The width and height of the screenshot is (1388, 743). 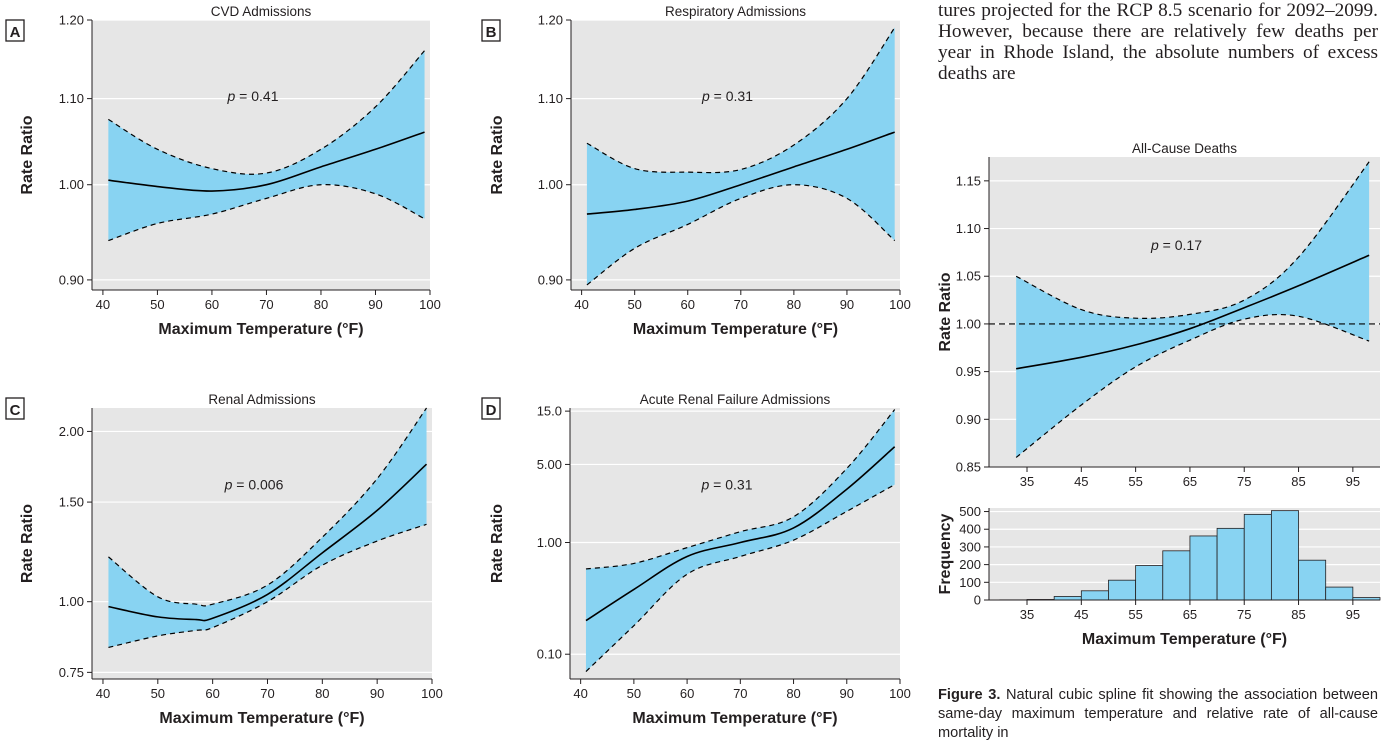 What do you see at coordinates (550, 279) in the screenshot?
I see `y-tick-label: 0.90` at bounding box center [550, 279].